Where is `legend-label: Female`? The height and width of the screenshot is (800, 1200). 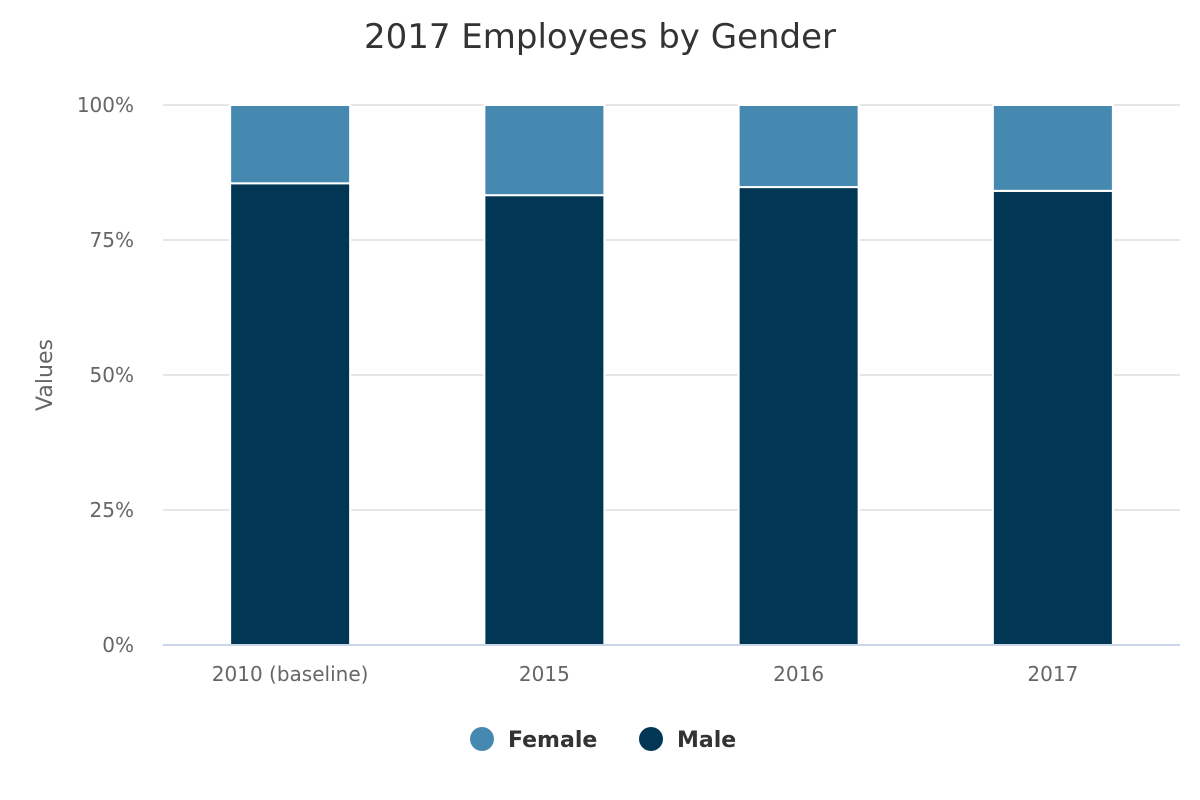 legend-label: Female is located at coordinates (552, 740).